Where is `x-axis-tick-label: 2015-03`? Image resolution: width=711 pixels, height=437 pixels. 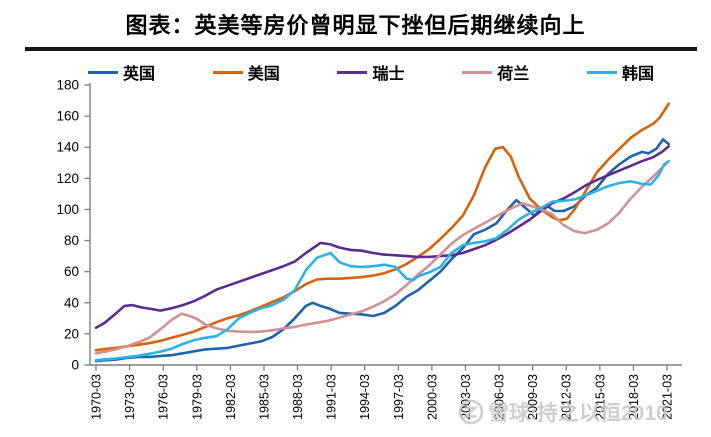
x-axis-tick-label: 2015-03 is located at coordinates (600, 397).